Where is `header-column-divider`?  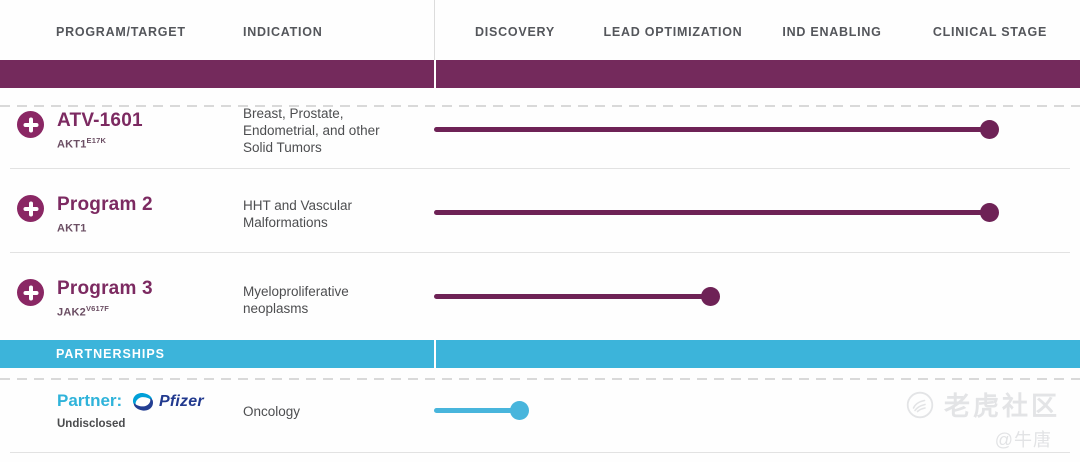 header-column-divider is located at coordinates (434, 30).